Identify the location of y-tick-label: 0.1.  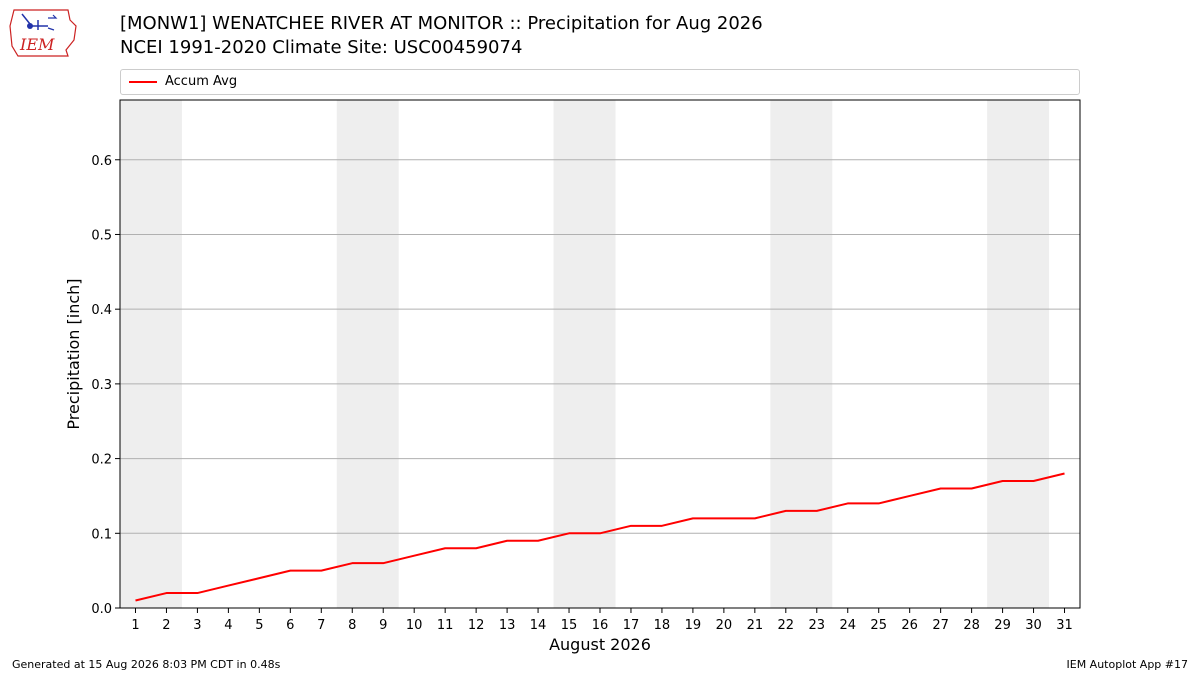
(101, 534).